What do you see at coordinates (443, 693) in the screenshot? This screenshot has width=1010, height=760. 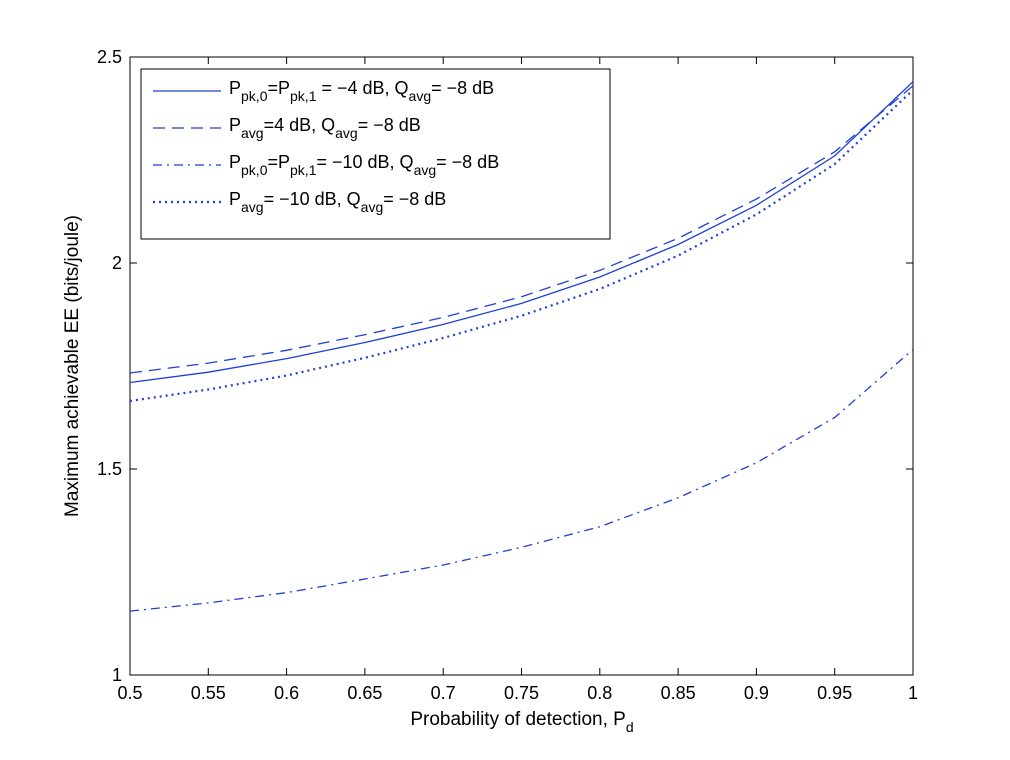 I see `x-tick-label: 0.7` at bounding box center [443, 693].